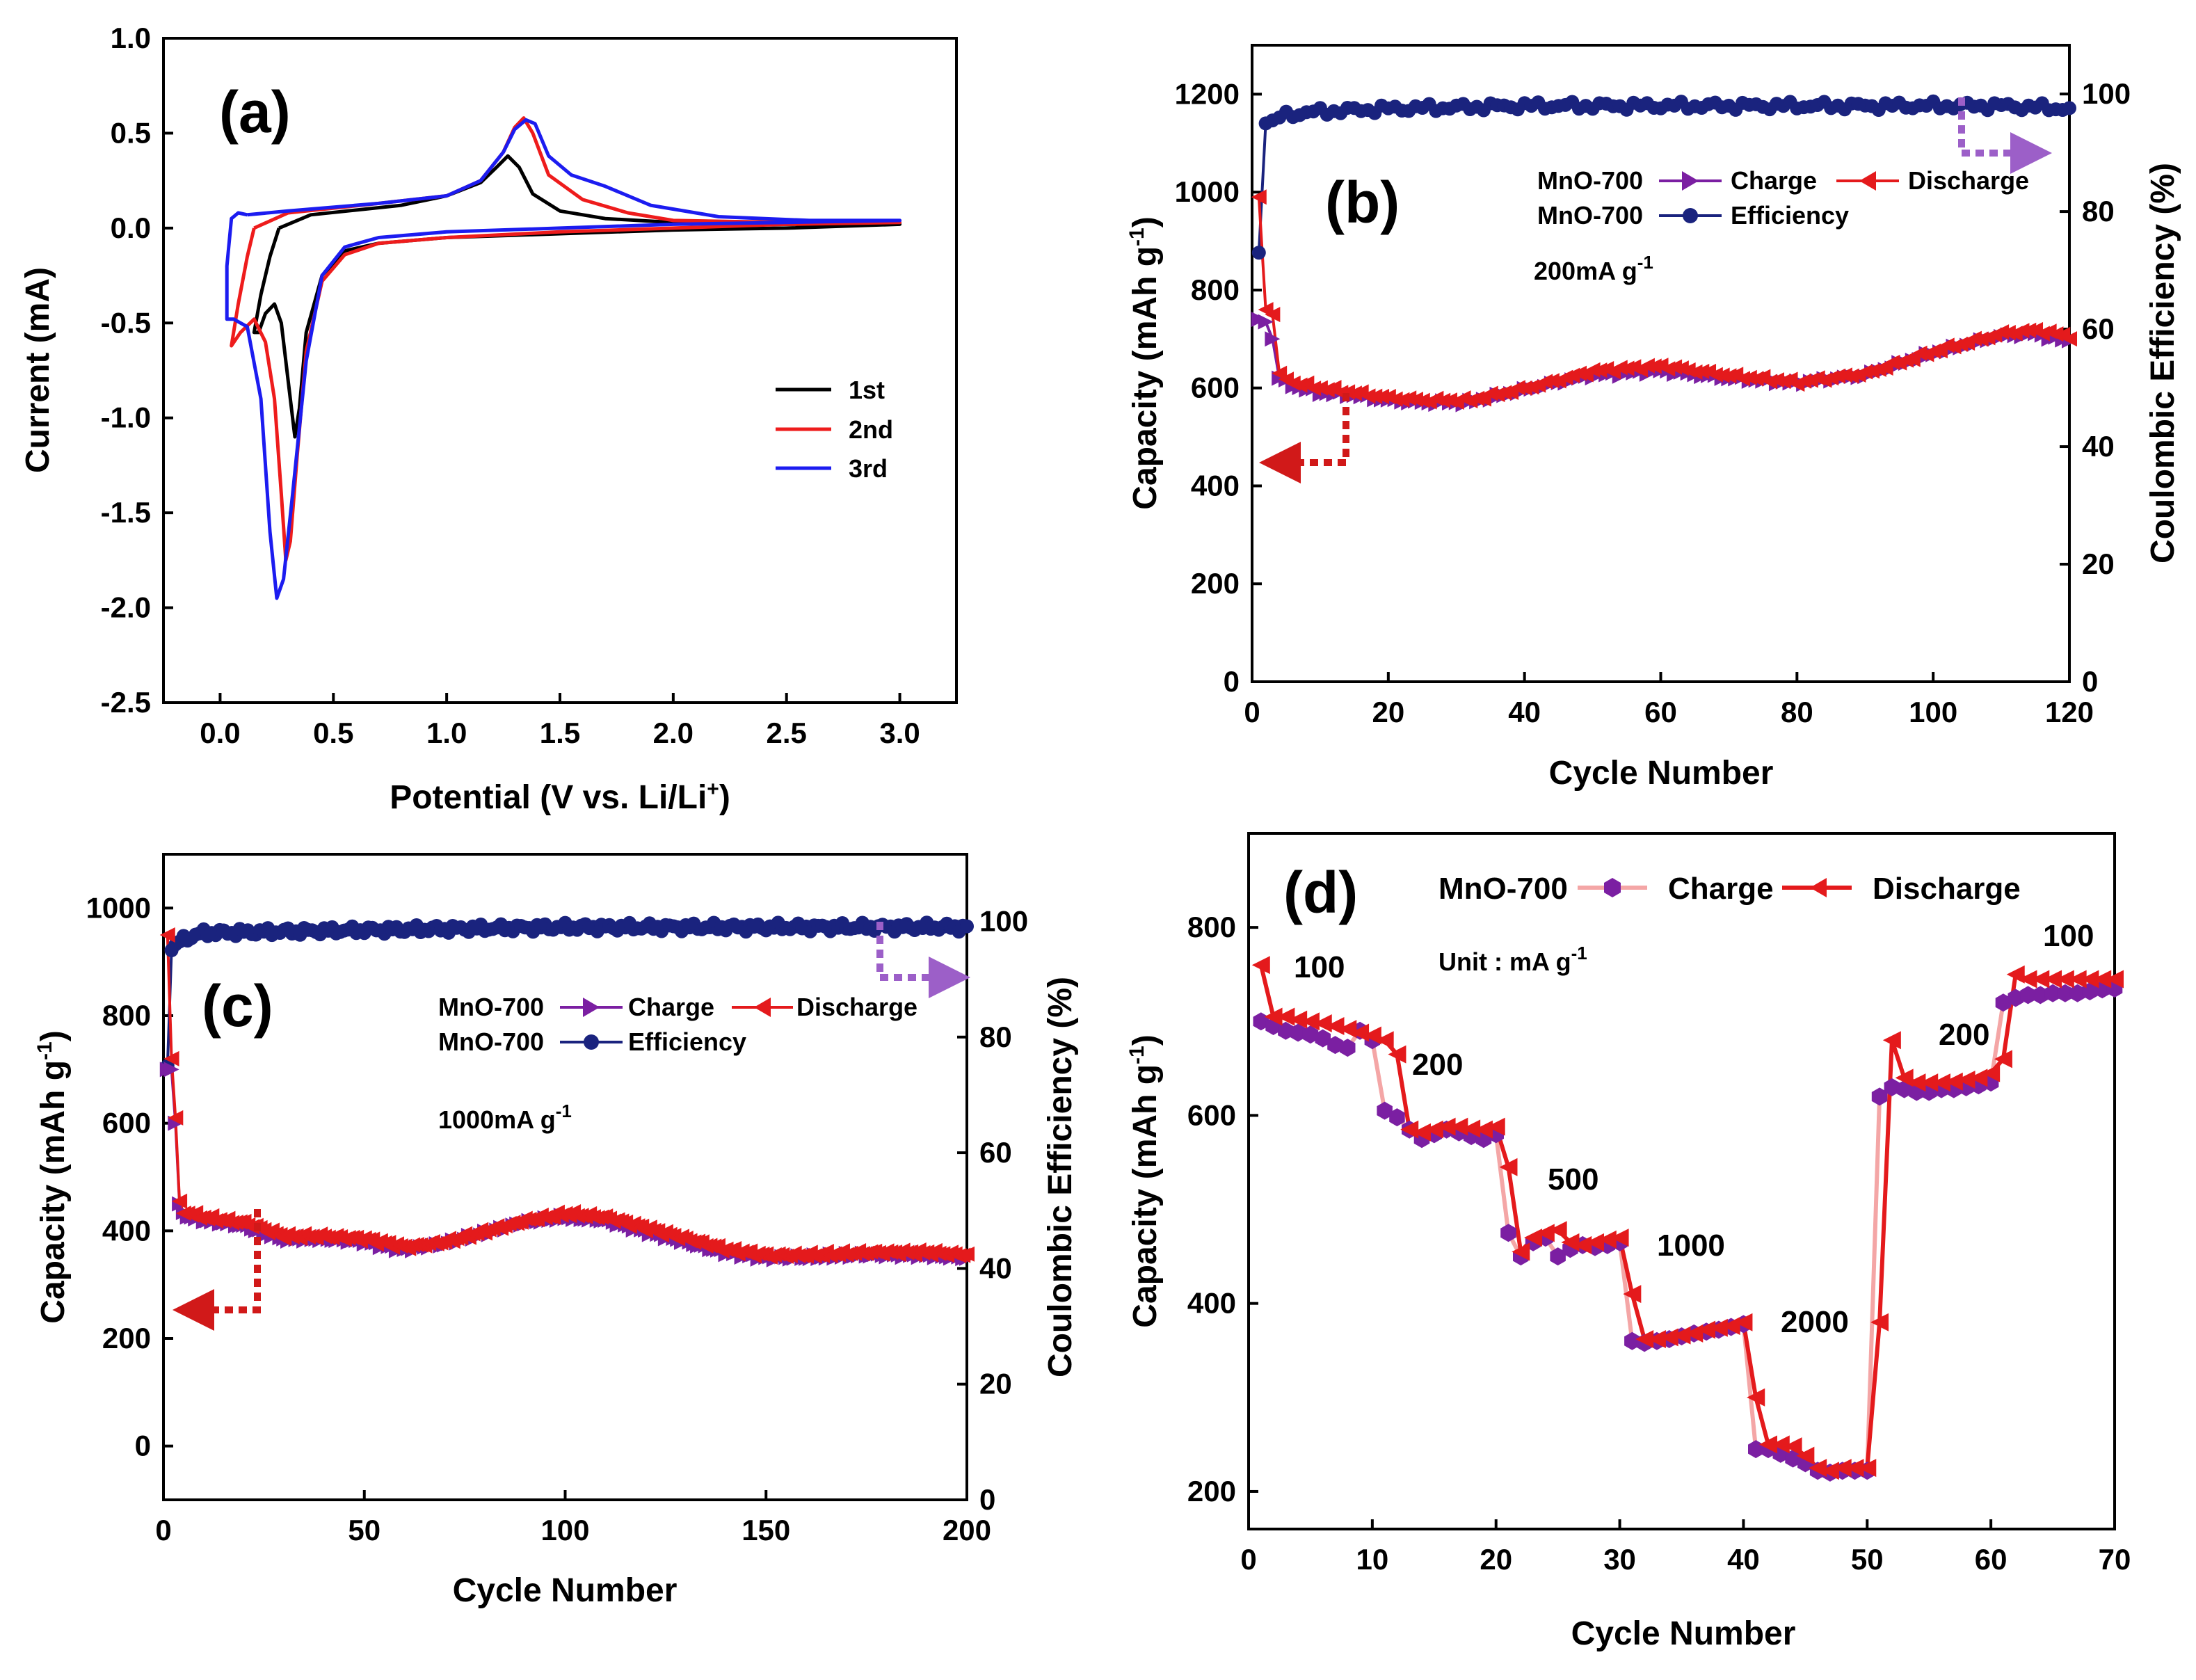 This screenshot has width=2196, height=1680. Describe the element at coordinates (1003, 920) in the screenshot. I see `panel-c-y2tick-label: 100` at that location.